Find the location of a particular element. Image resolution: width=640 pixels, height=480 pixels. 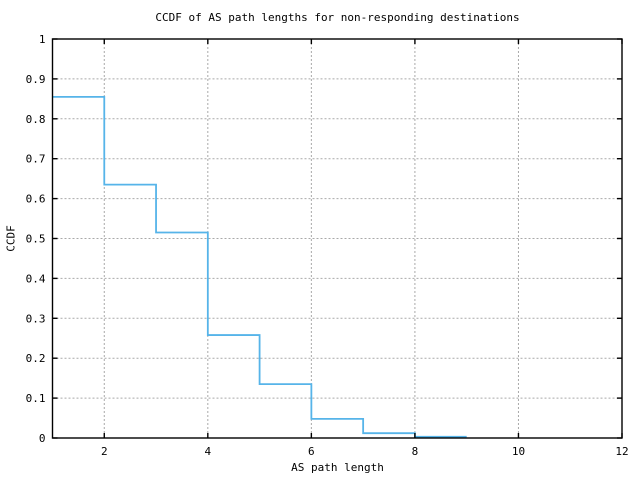

y-tick-label: 0.2 is located at coordinates (36, 358).